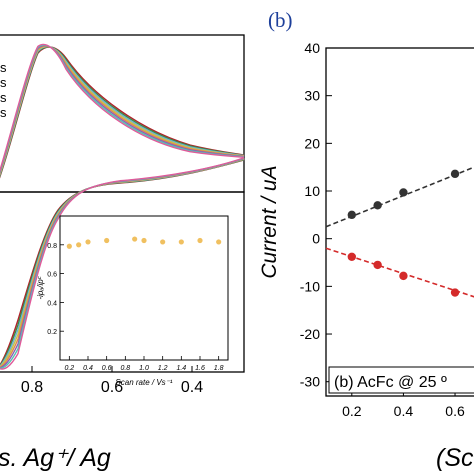 The width and height of the screenshot is (474, 474). Describe the element at coordinates (316, 215) in the screenshot. I see `y-axis-ticks: 40 30 20 10 0 -10 -20 -30` at that location.